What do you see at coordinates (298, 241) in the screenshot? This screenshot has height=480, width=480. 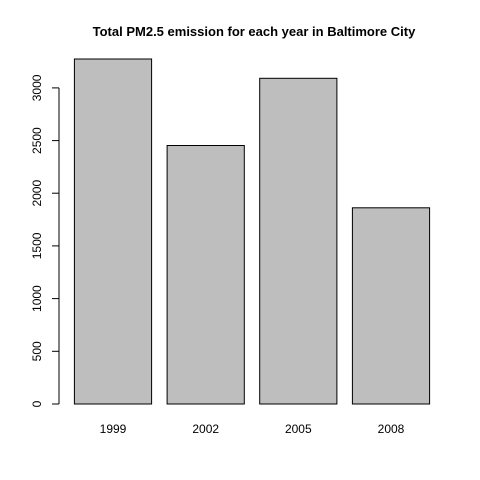 I see `bar-2005` at bounding box center [298, 241].